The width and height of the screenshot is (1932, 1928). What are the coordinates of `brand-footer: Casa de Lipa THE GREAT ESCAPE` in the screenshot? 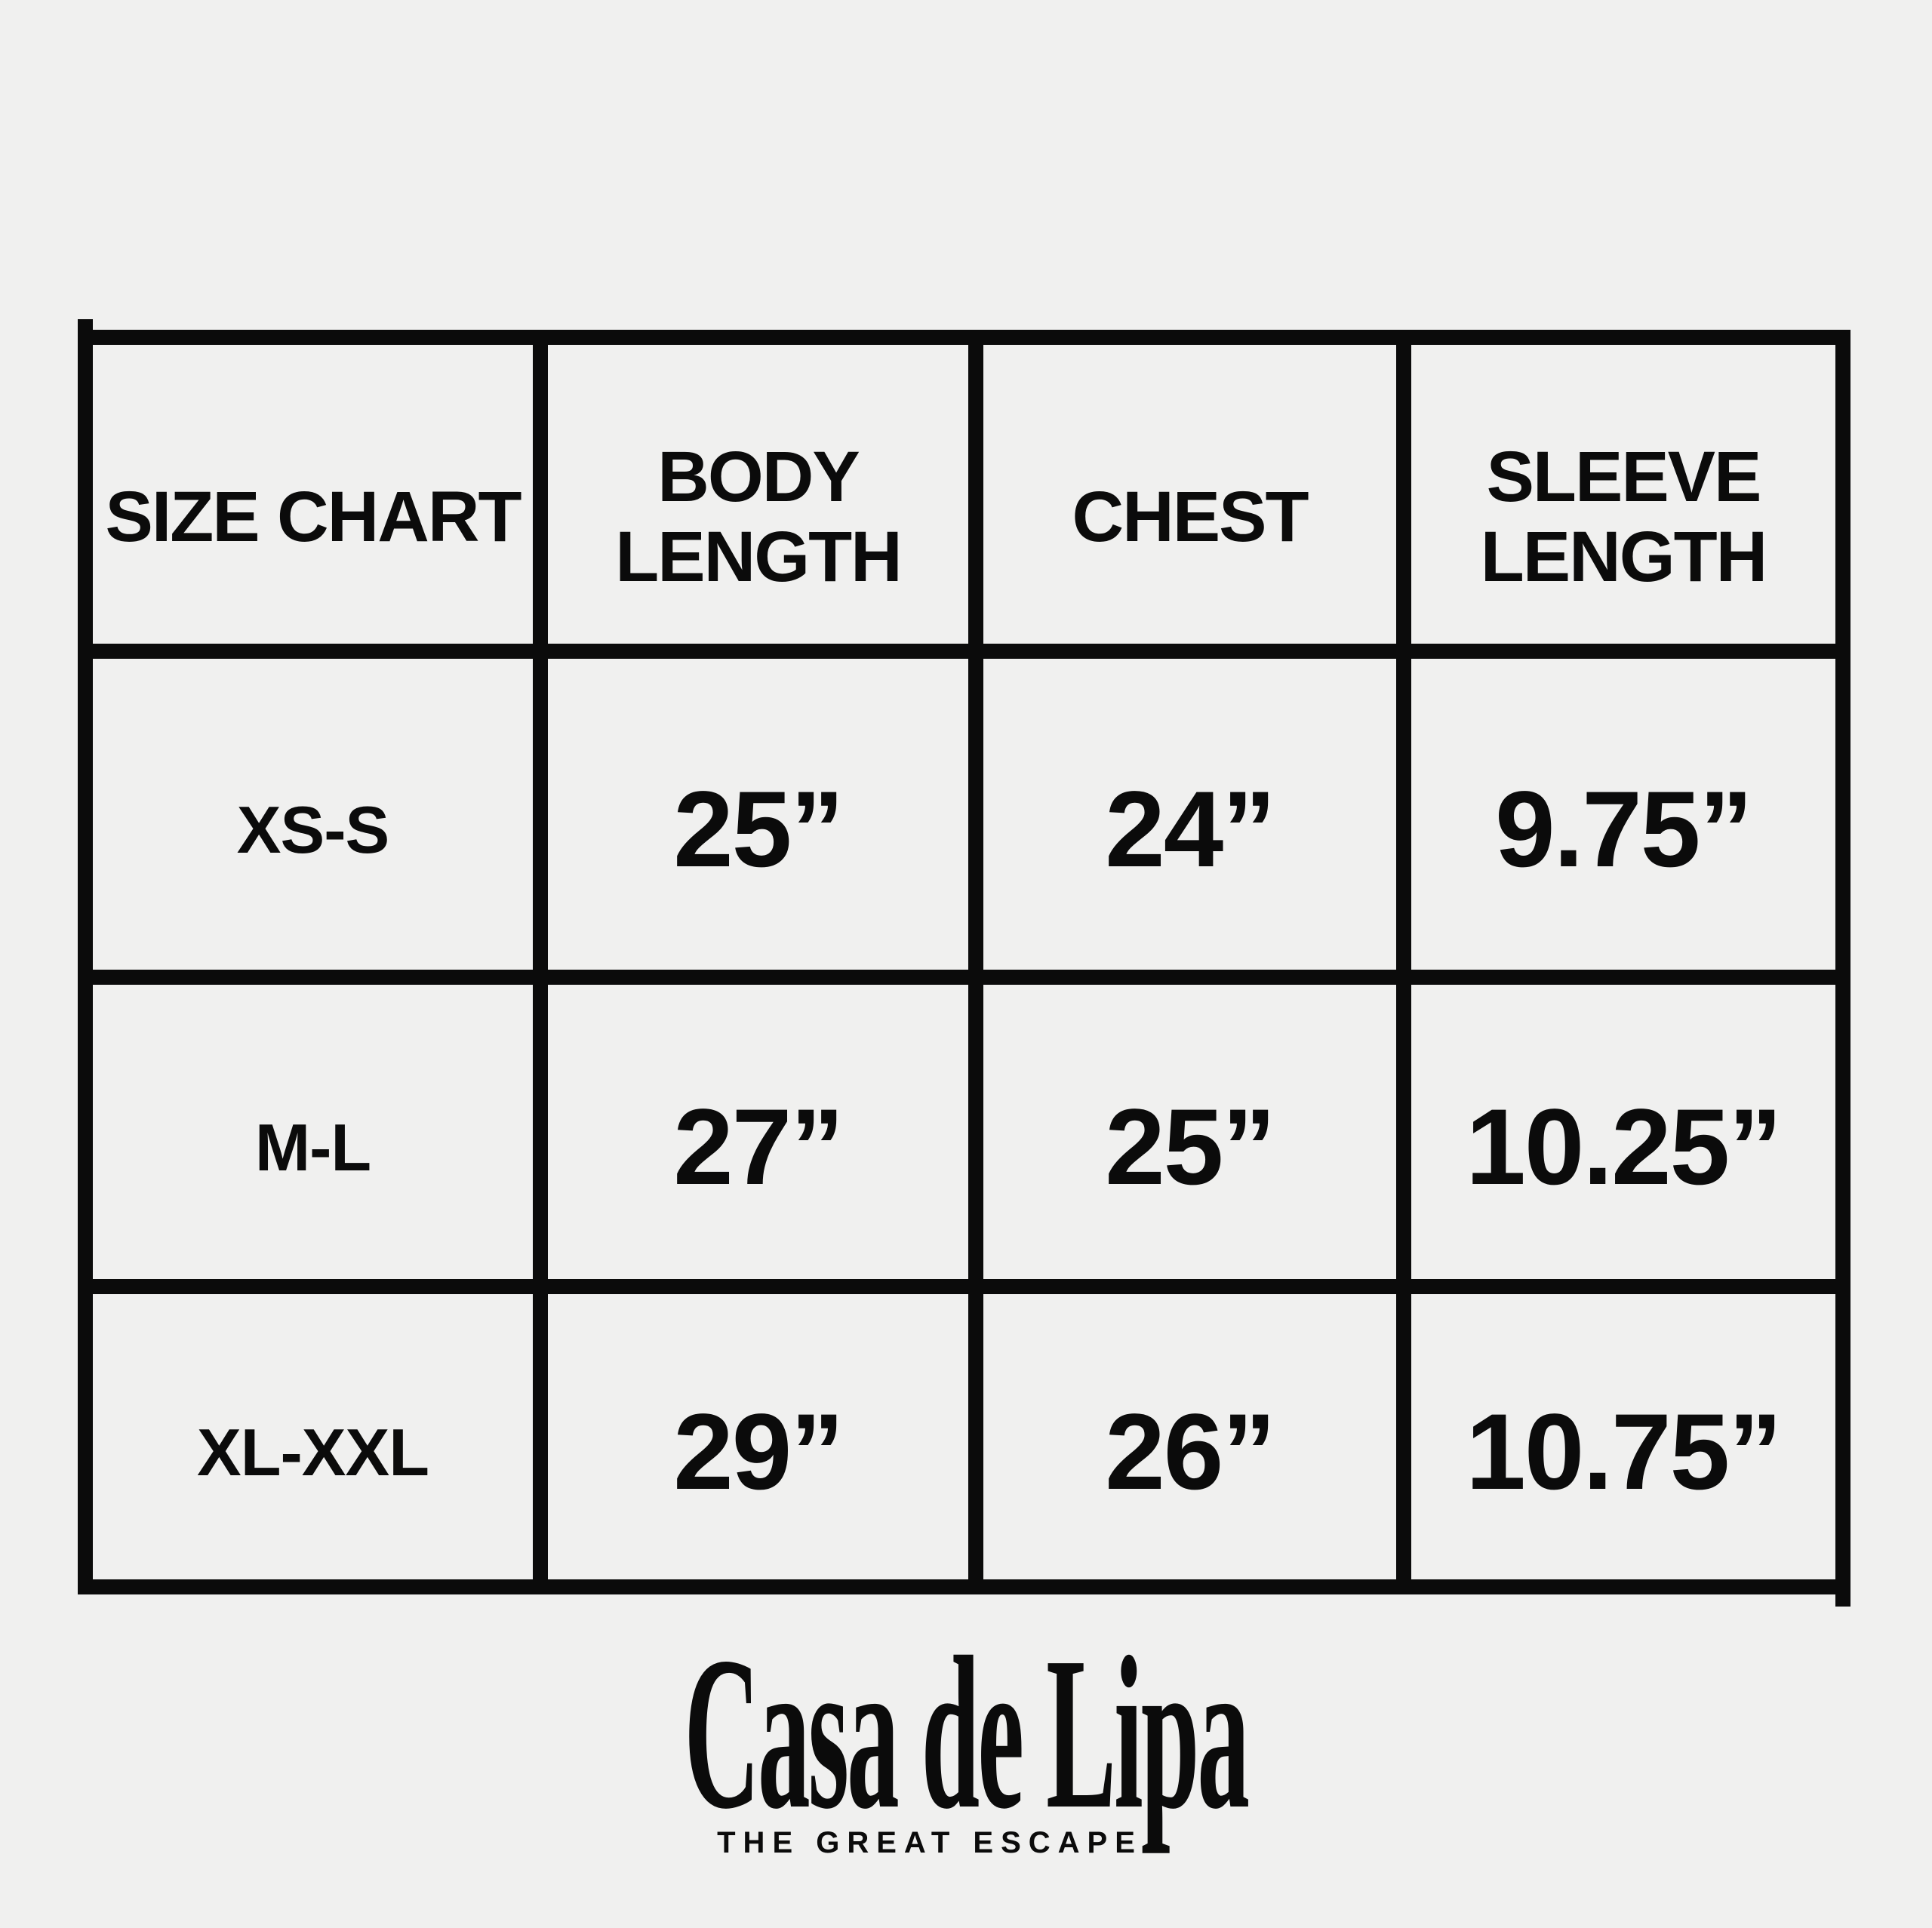 It's located at (966, 1742).